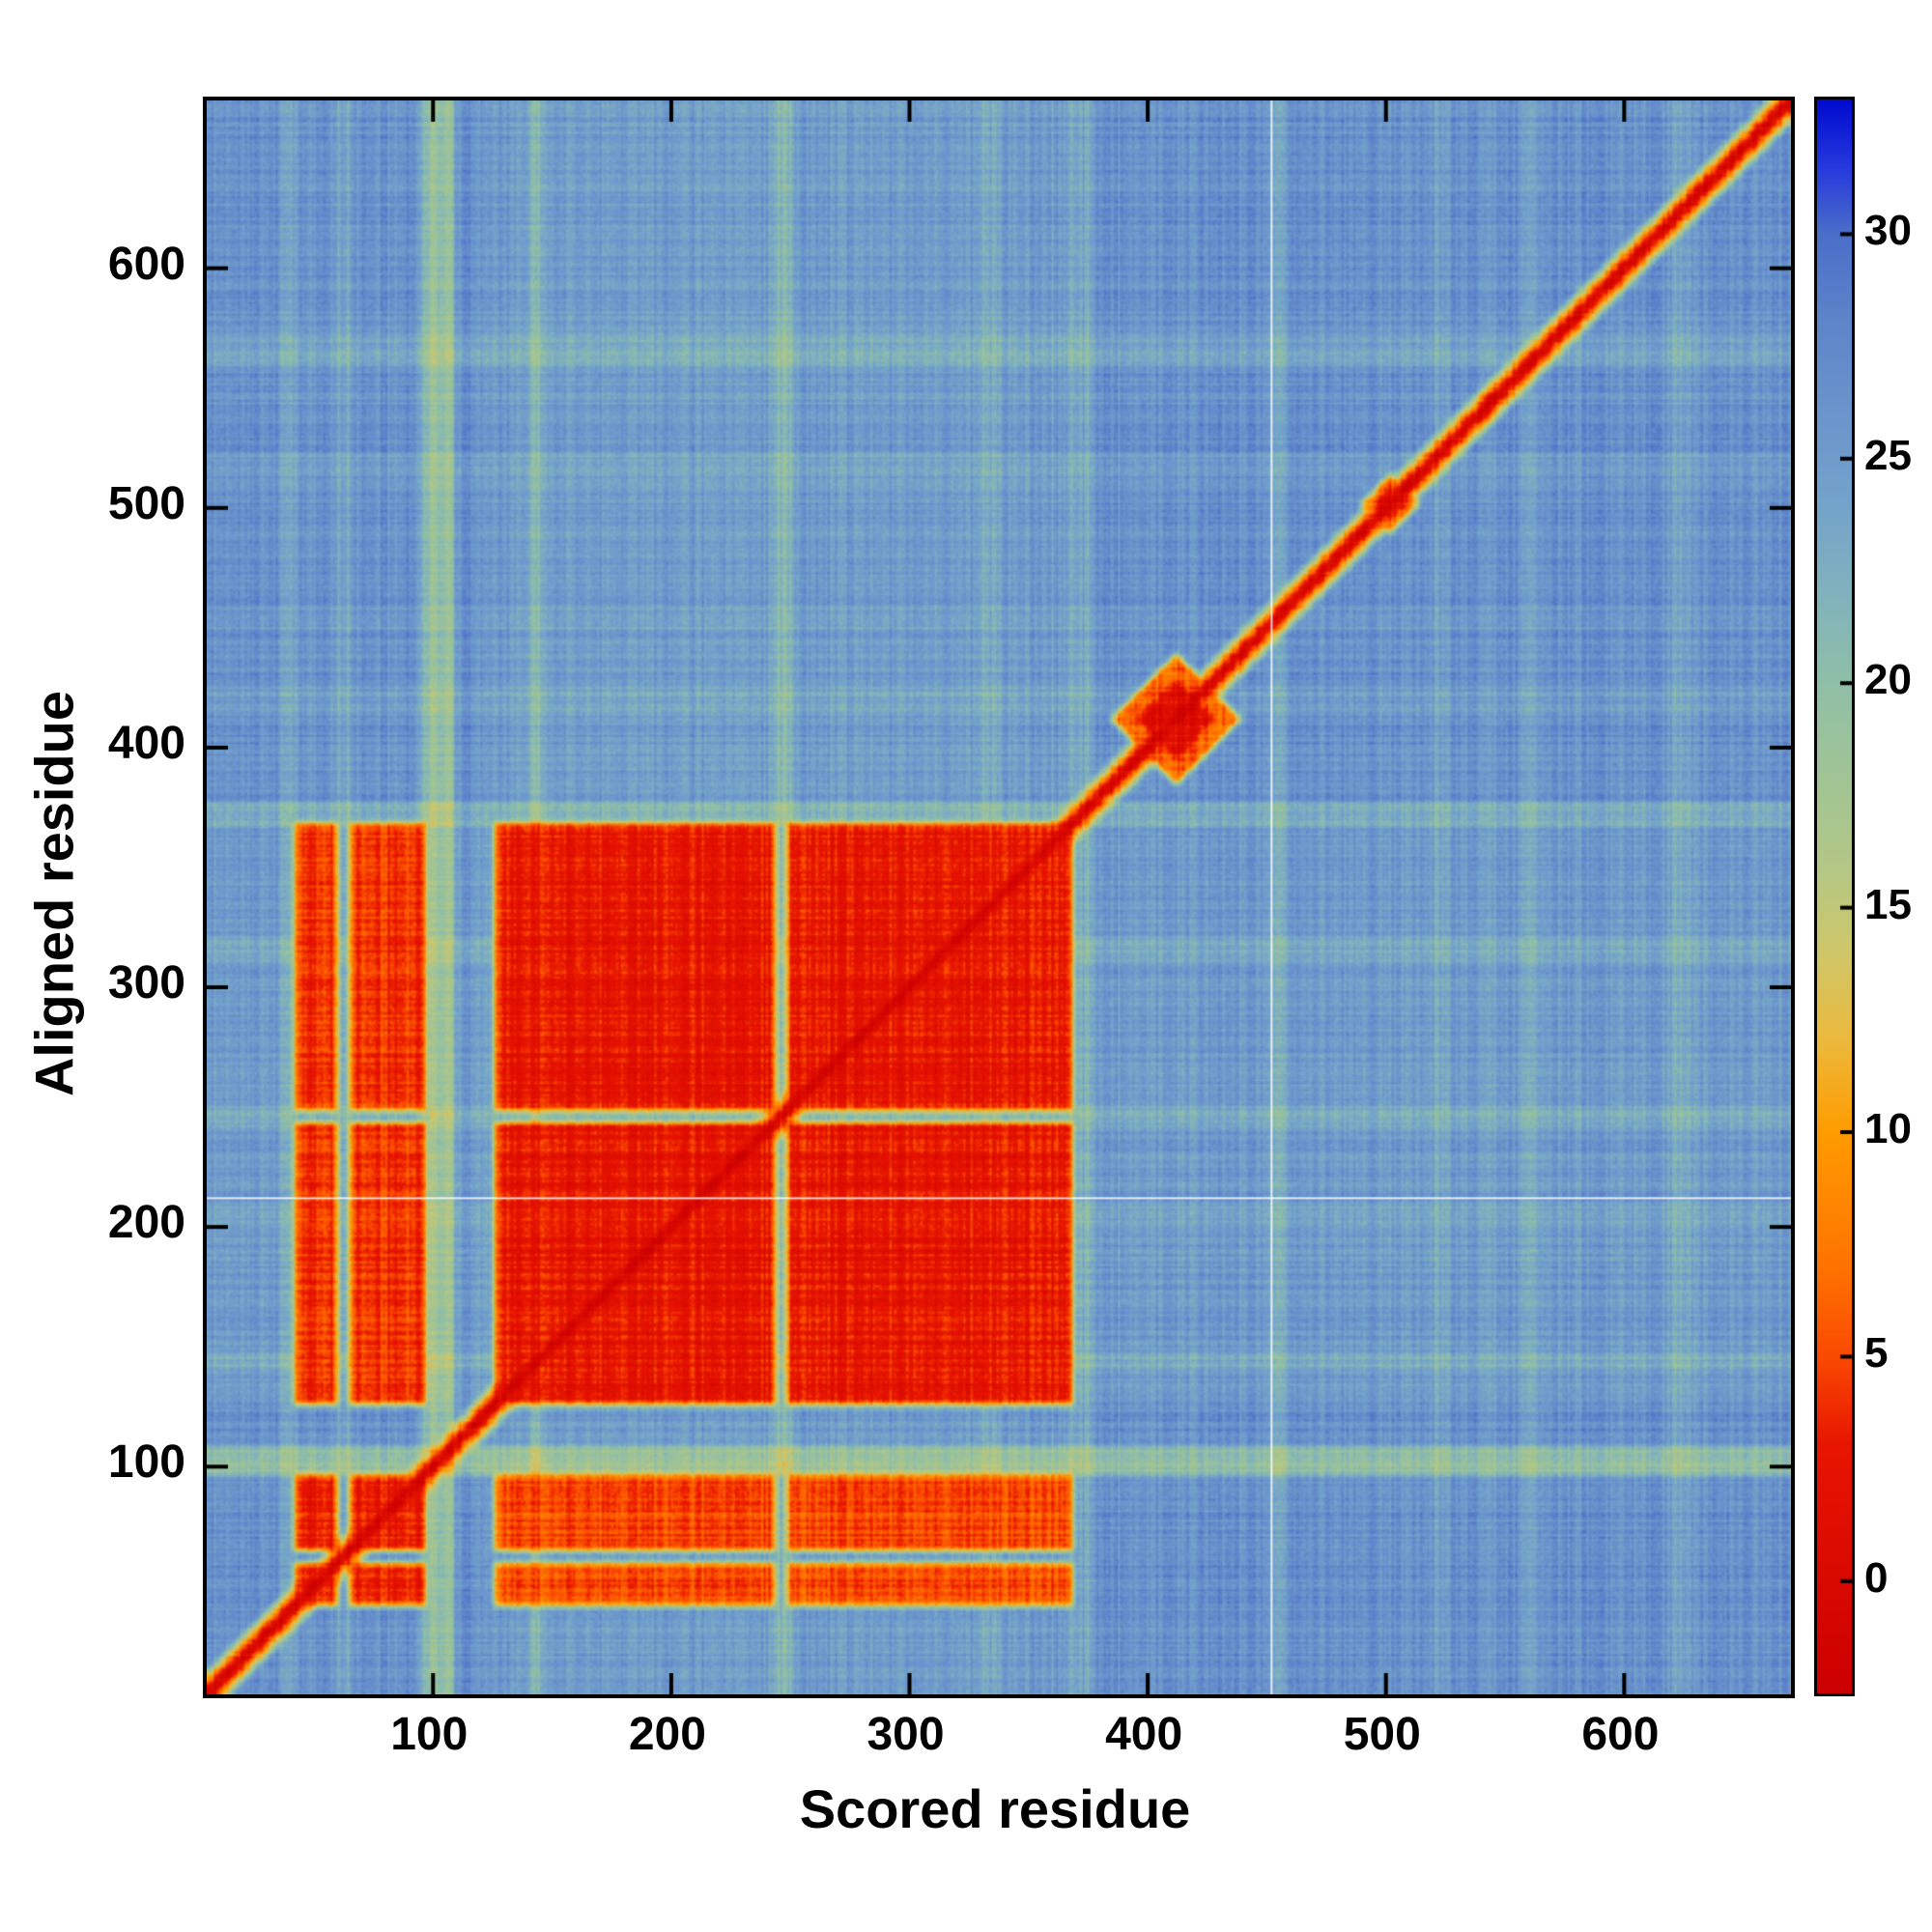 This screenshot has height=1932, width=1932. Describe the element at coordinates (1620, 1734) in the screenshot. I see `x-tick-label: 600` at that location.